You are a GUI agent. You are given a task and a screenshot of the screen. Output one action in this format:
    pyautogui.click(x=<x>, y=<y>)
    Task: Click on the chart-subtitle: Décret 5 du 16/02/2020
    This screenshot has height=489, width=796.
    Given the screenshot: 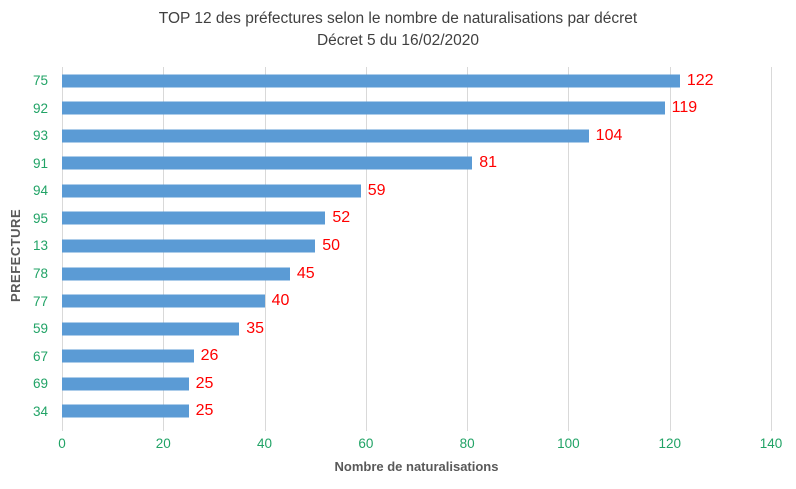 What is the action you would take?
    pyautogui.click(x=397, y=40)
    